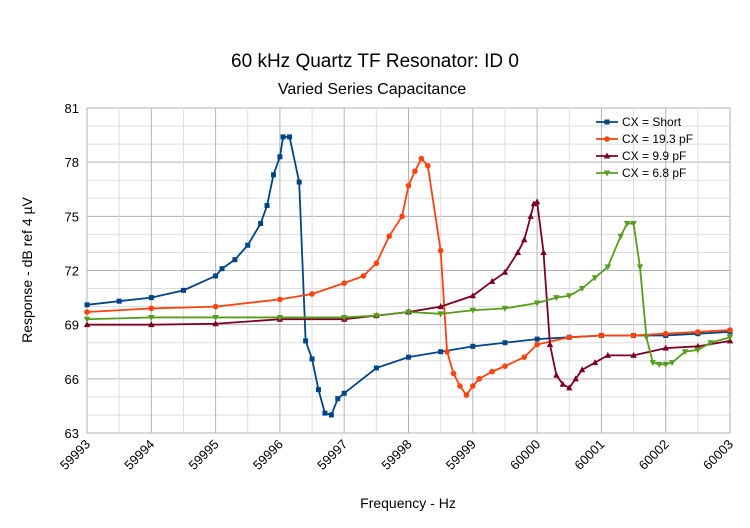  I want to click on y-axis-label: Response - dB ref 4 µV, so click(27, 269).